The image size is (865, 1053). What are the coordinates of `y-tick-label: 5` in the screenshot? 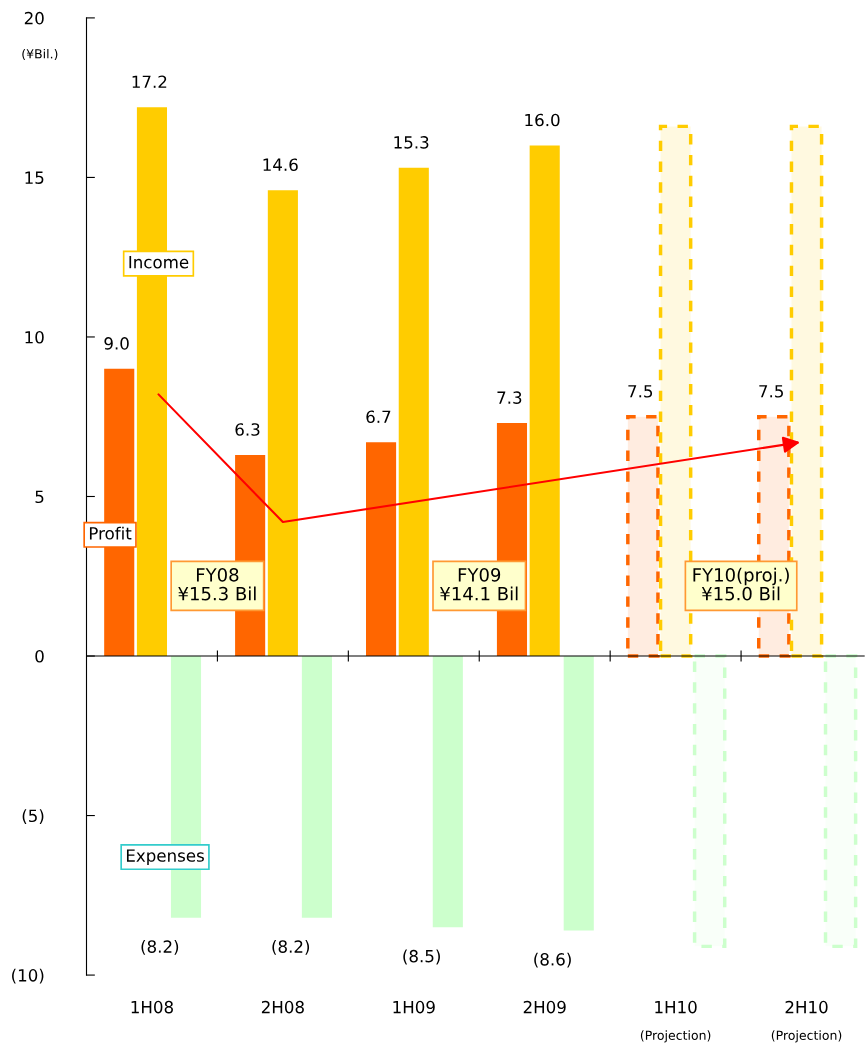 It's located at (39, 497).